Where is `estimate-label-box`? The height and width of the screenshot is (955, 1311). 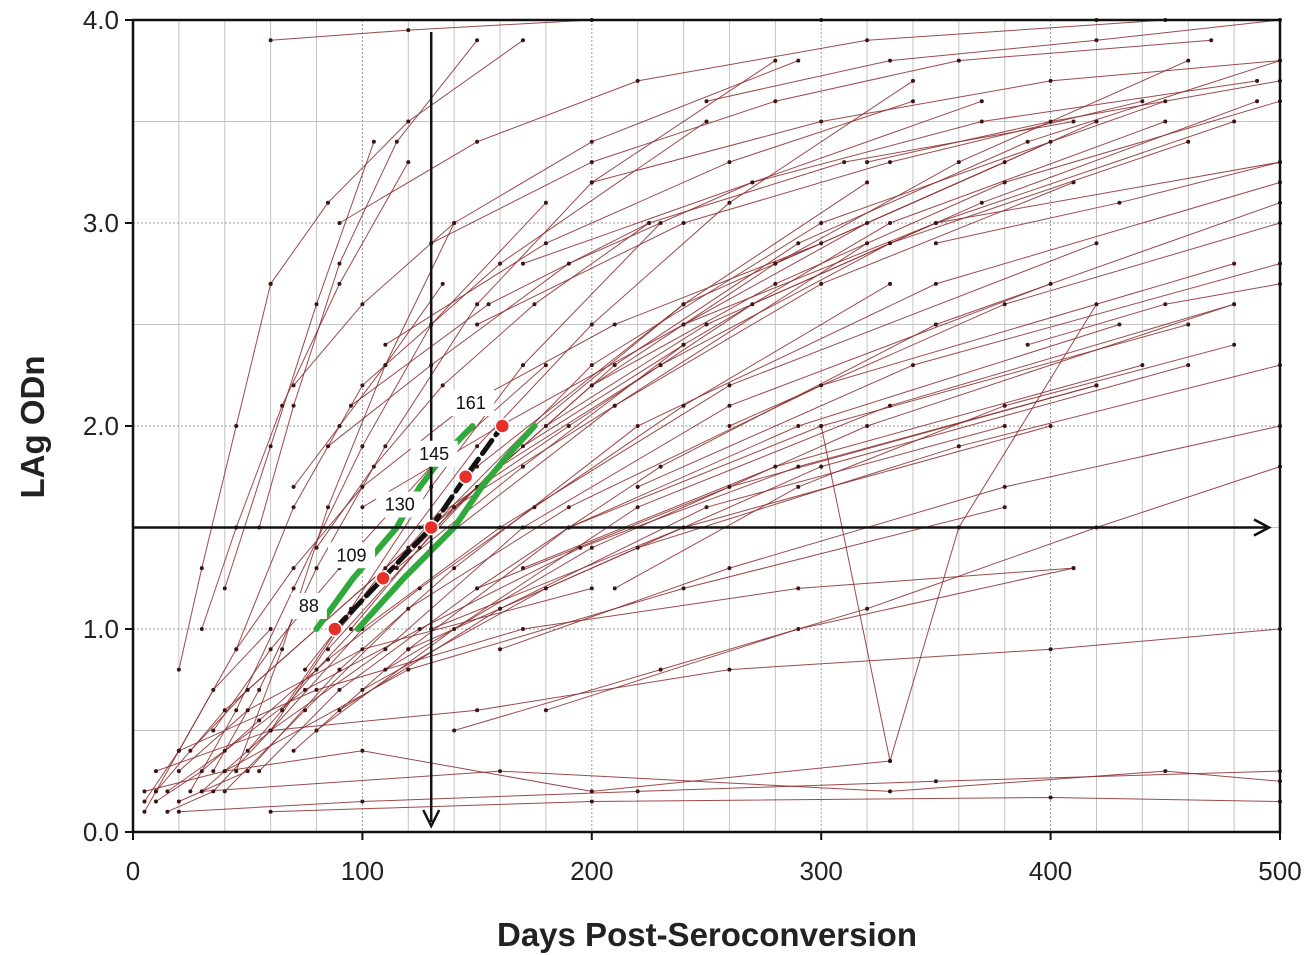
estimate-label-box is located at coordinates (471, 403).